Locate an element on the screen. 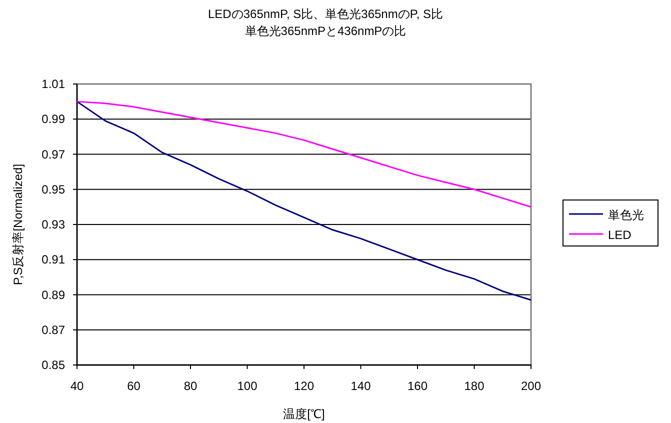 The width and height of the screenshot is (671, 423). x-tick-label: 60 is located at coordinates (134, 386).